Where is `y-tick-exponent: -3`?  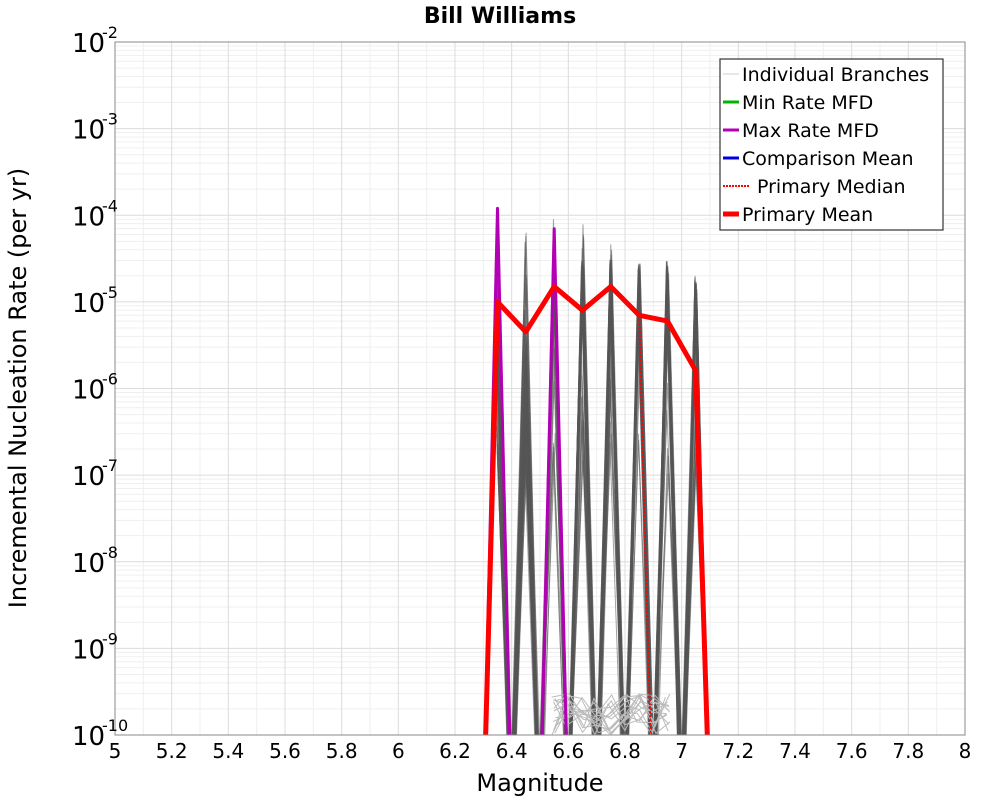
y-tick-exponent: -3 is located at coordinates (110, 119).